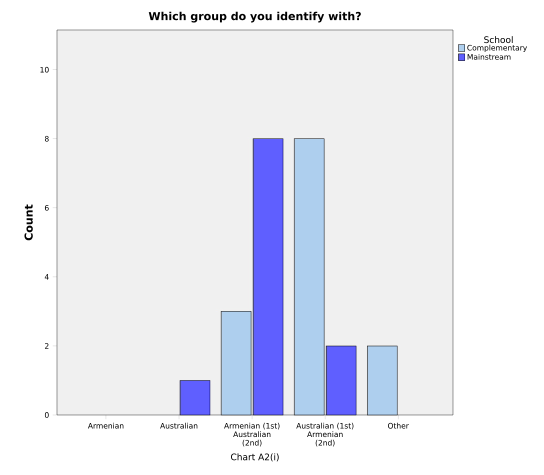 Image resolution: width=544 pixels, height=475 pixels. I want to click on legend-title: School, so click(498, 40).